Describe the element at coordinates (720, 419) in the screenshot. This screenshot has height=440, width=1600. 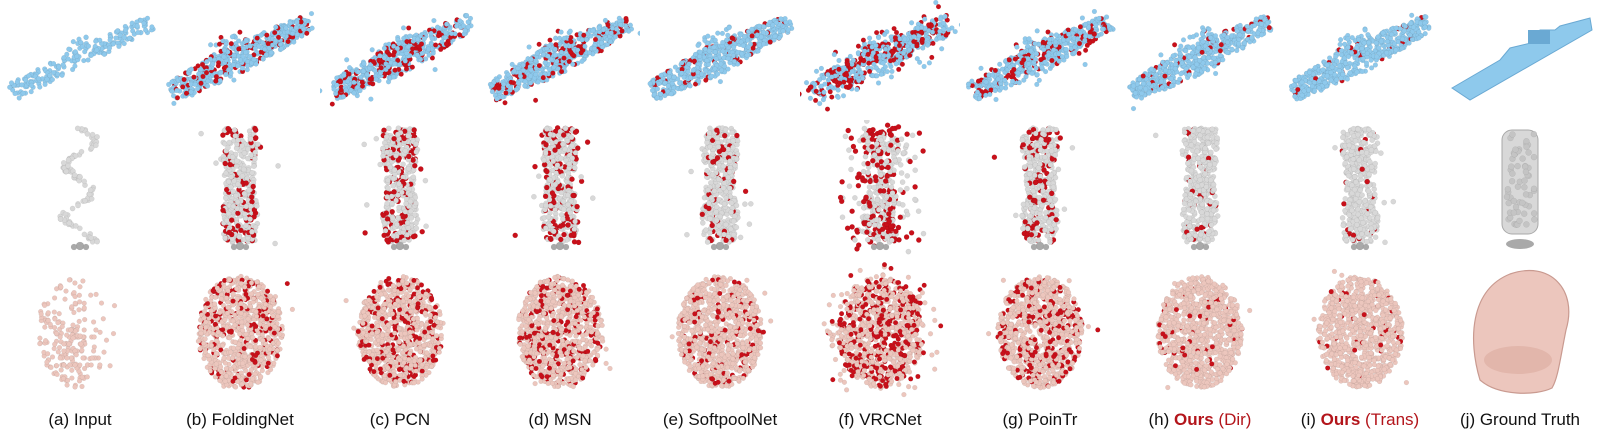
I see `caption-softpoolnet: (e) SoftpoolNet` at that location.